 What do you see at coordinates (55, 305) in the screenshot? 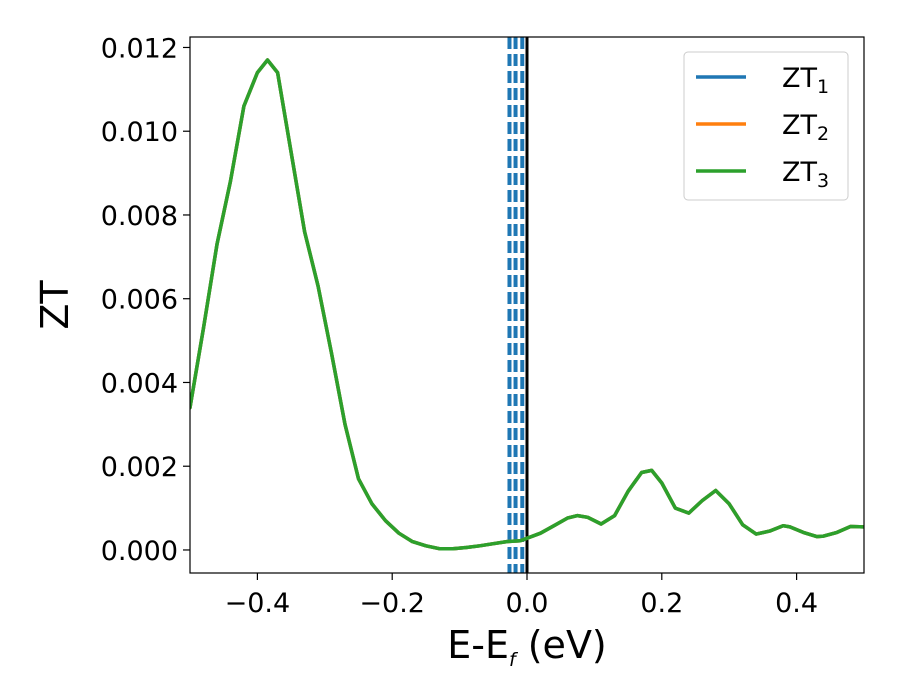
I see `y-axis-label: ZT` at bounding box center [55, 305].